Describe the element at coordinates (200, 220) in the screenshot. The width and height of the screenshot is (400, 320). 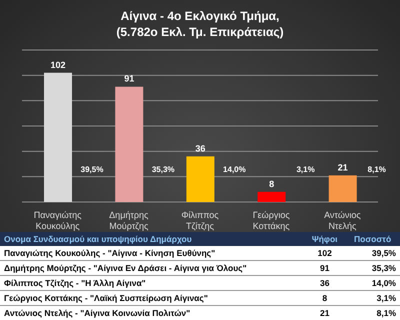
I see `x-tick-label: Φίλιππος Τζίτζης` at that location.